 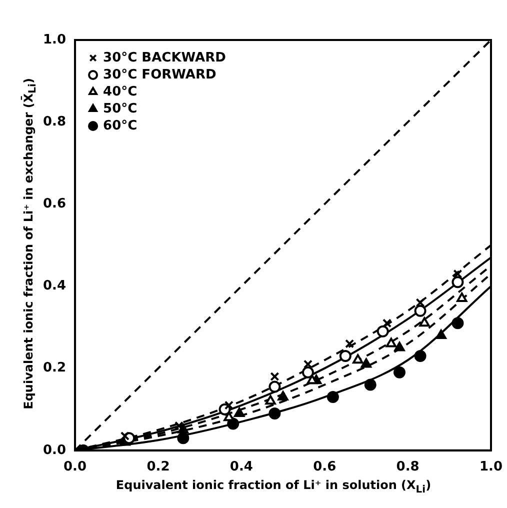 I want to click on y-tick-label: 0.0, so click(x=54, y=450).